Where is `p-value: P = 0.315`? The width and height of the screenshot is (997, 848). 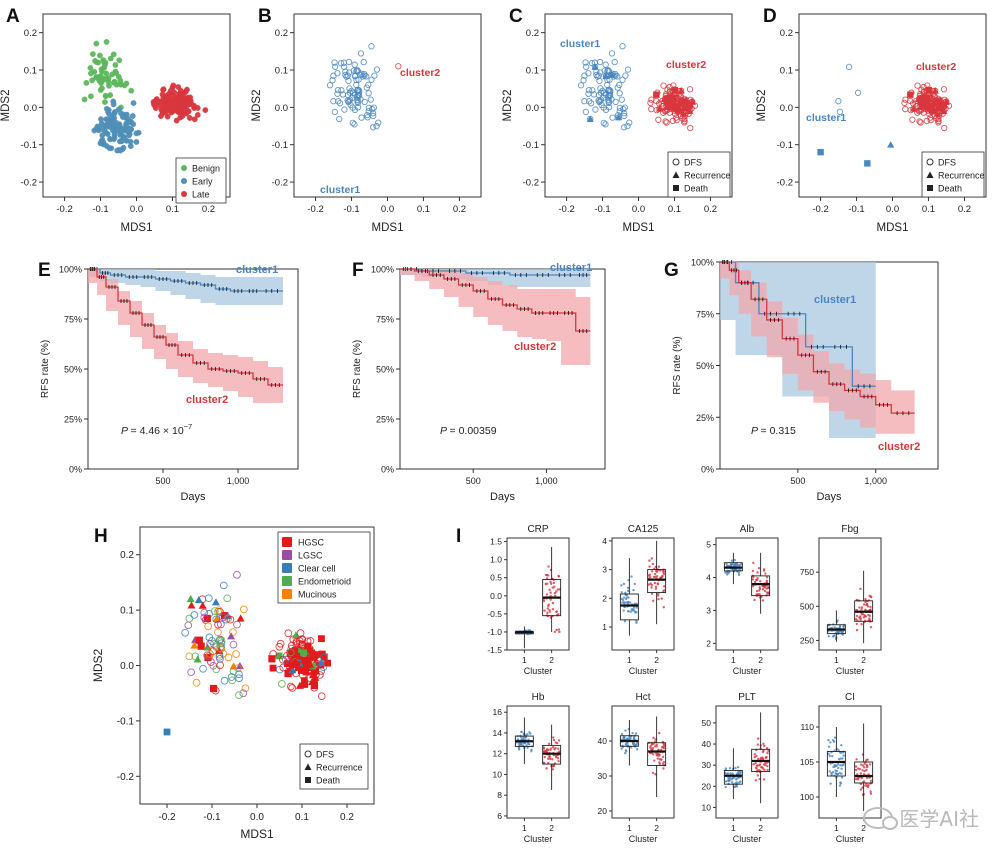
p-value: P = 0.315 is located at coordinates (773, 431).